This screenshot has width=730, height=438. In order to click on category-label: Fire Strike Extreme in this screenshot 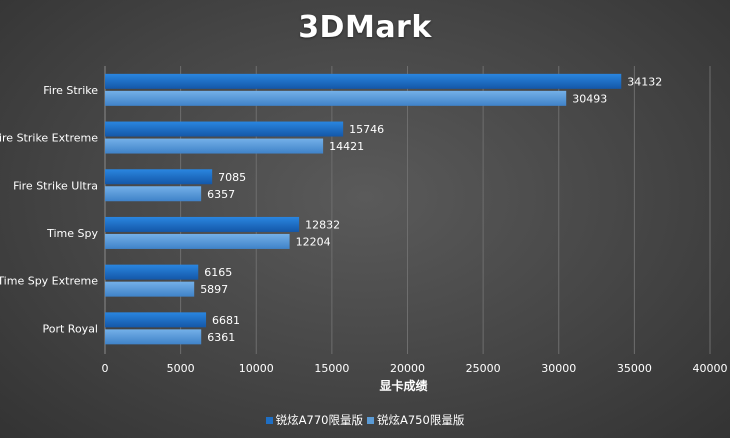, I will do `click(49, 138)`.